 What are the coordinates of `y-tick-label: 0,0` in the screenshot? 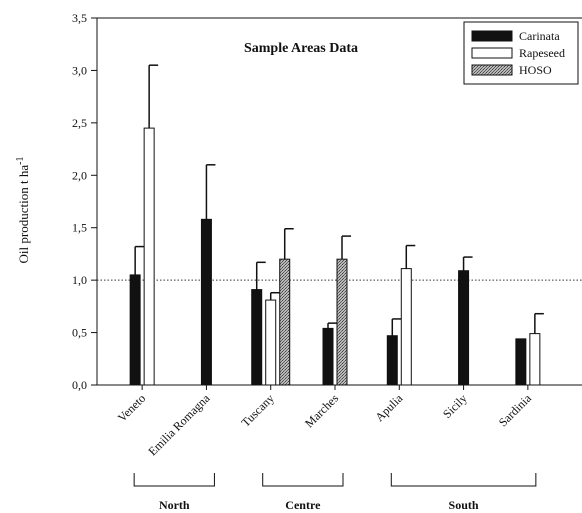 It's located at (79, 385).